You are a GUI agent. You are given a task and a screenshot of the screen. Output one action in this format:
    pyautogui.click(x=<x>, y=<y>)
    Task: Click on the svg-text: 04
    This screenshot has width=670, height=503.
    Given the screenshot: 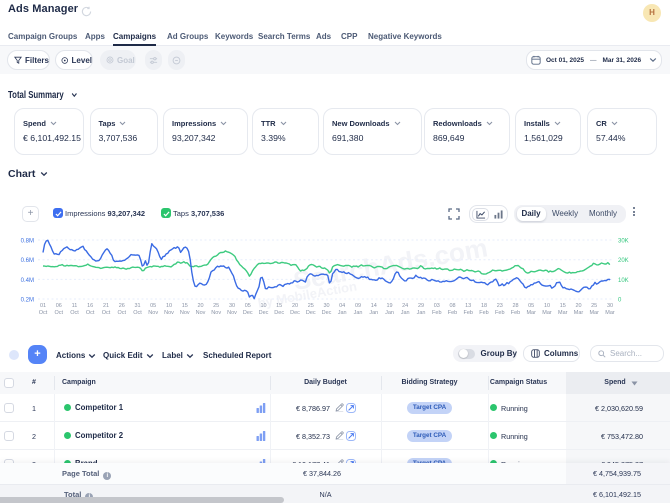 What is the action you would take?
    pyautogui.click(x=342, y=306)
    